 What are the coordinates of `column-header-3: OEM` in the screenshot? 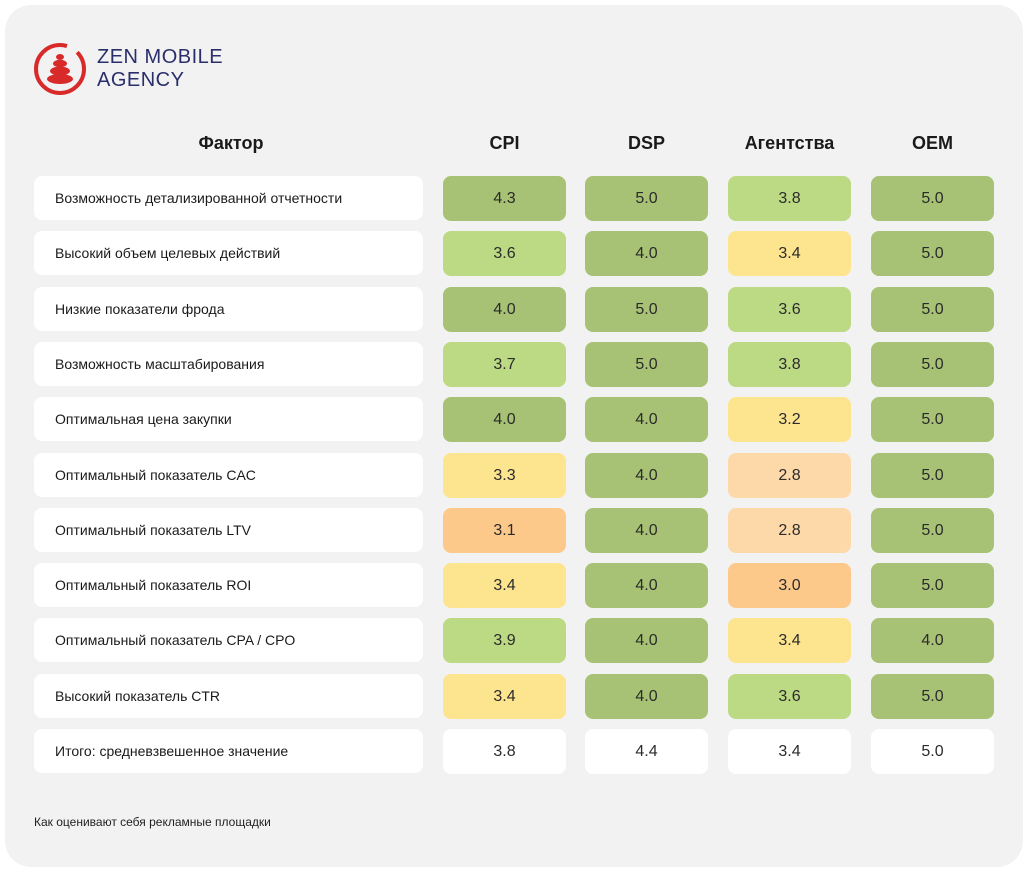 It's located at (932, 143).